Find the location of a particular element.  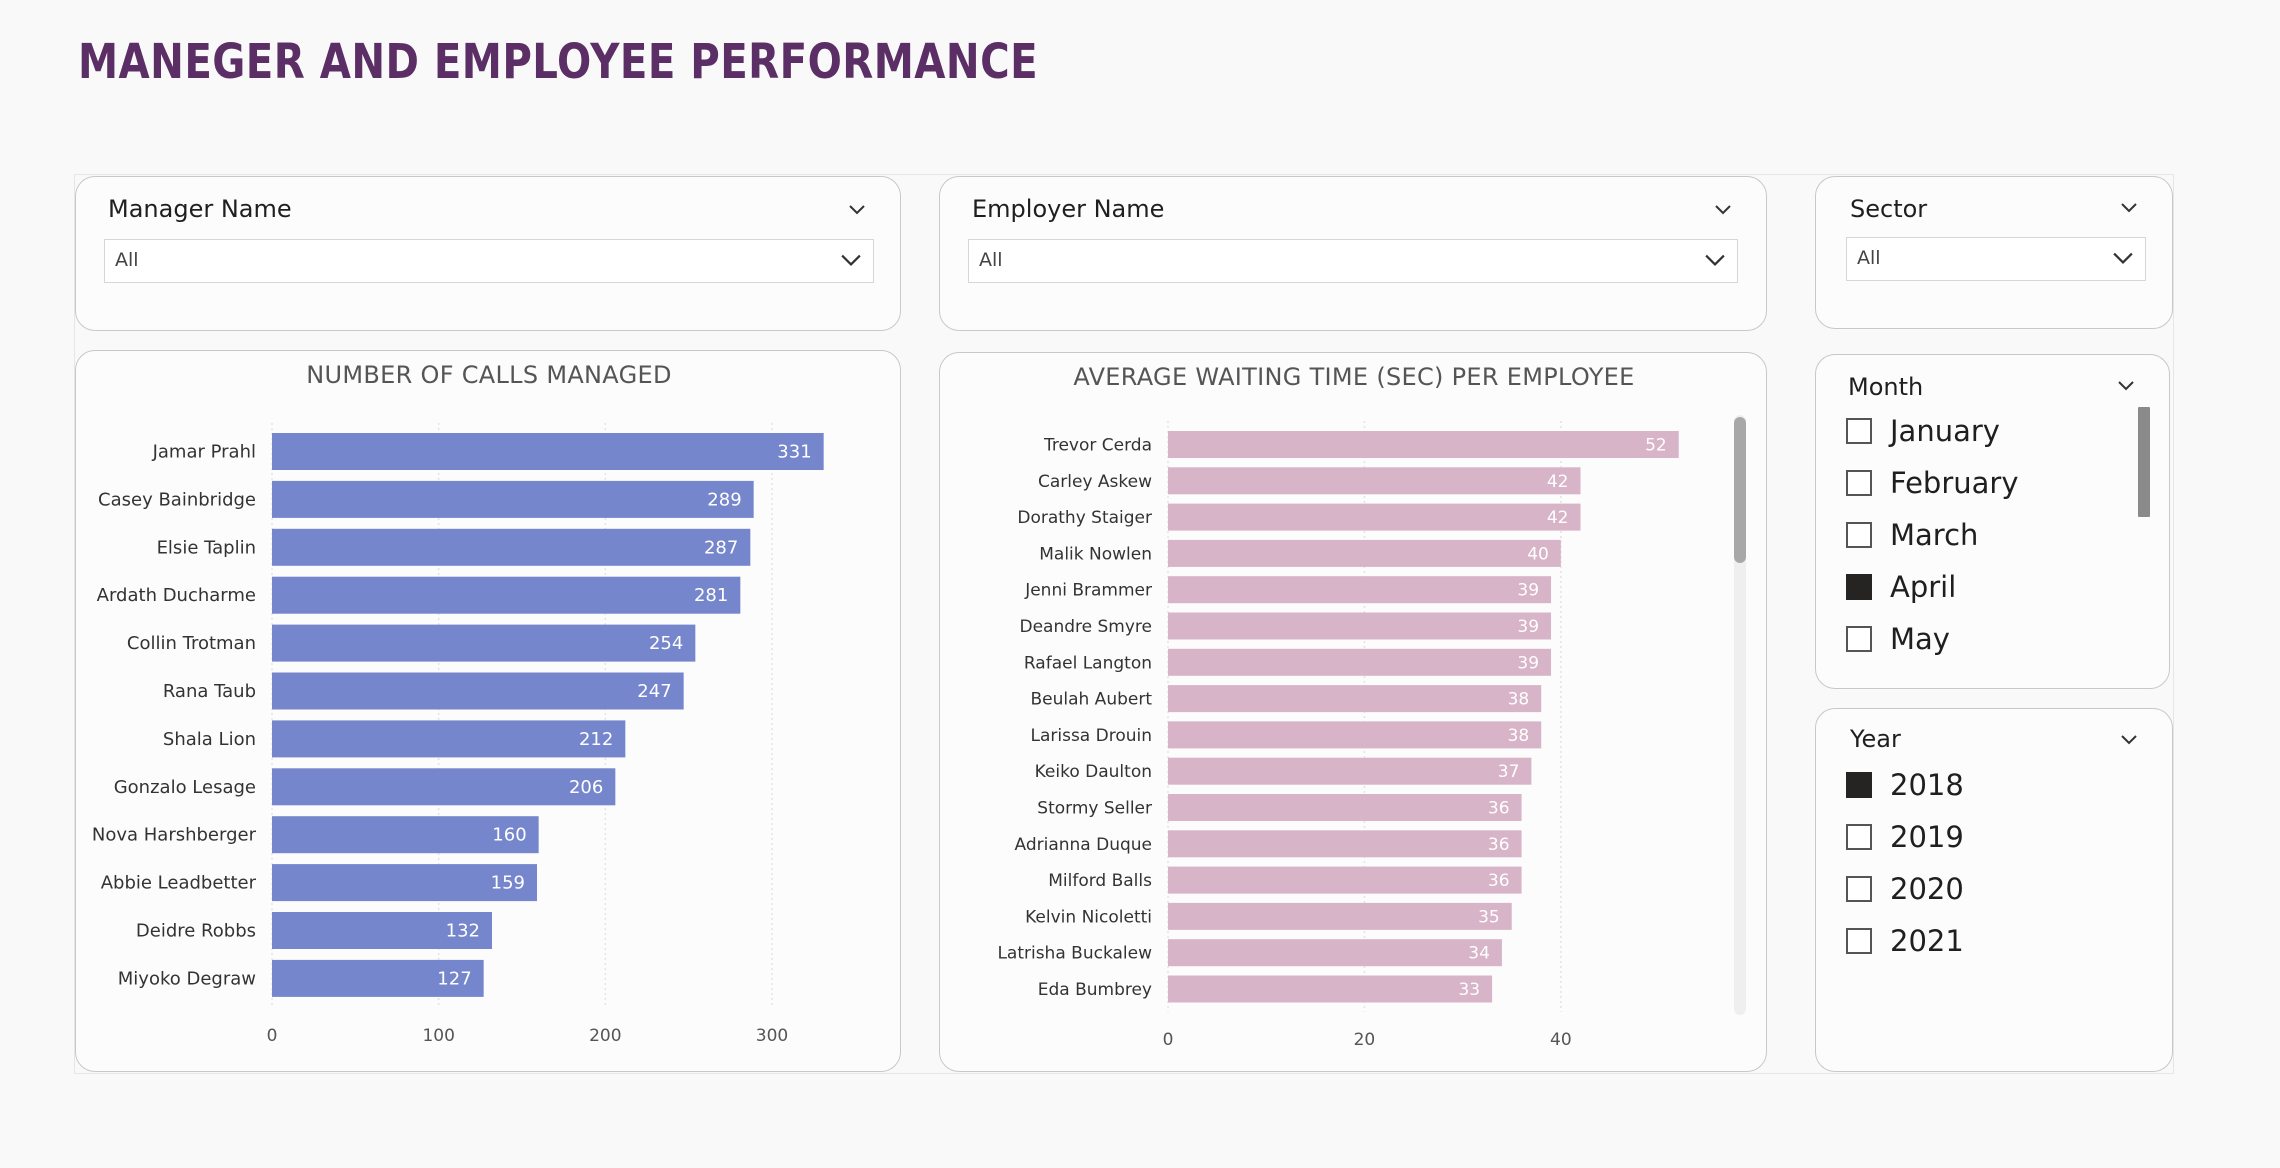

month-scroll-thumb is located at coordinates (2144, 462).